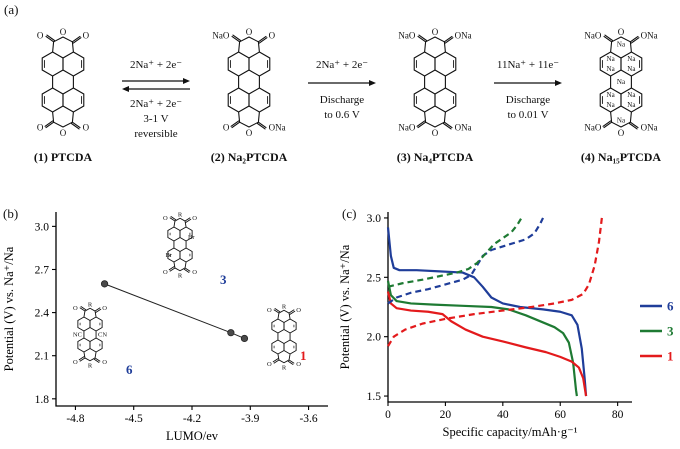 This screenshot has height=449, width=680. I want to click on svg-text: 1.5, so click(374, 397).